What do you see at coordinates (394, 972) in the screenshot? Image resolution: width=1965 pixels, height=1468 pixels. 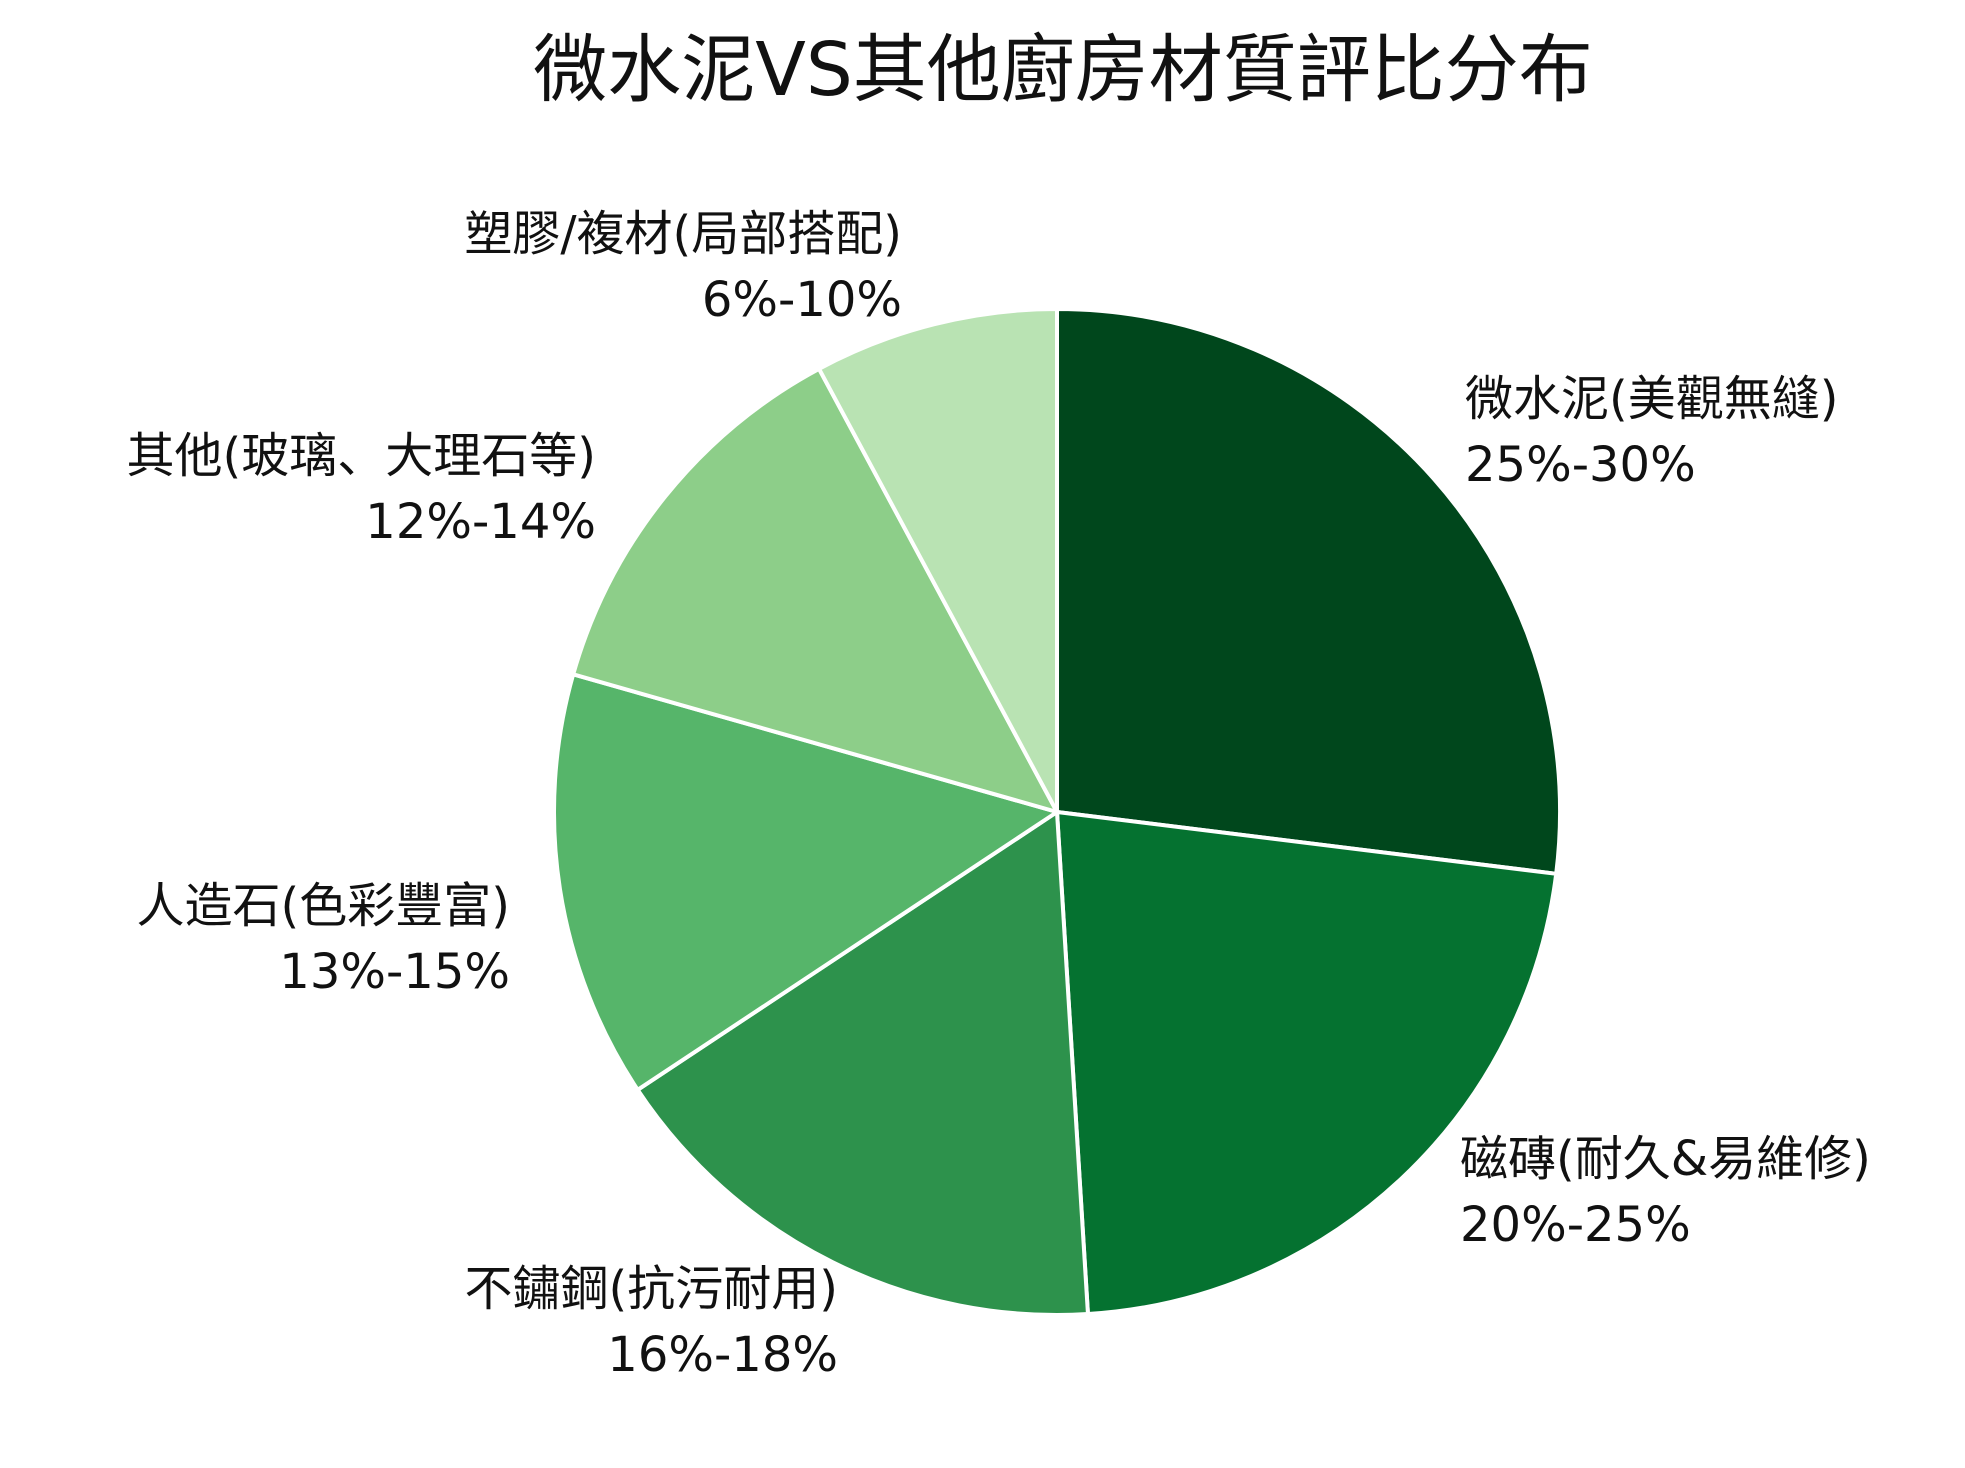 I see `slice-label-value: 13%-15%` at bounding box center [394, 972].